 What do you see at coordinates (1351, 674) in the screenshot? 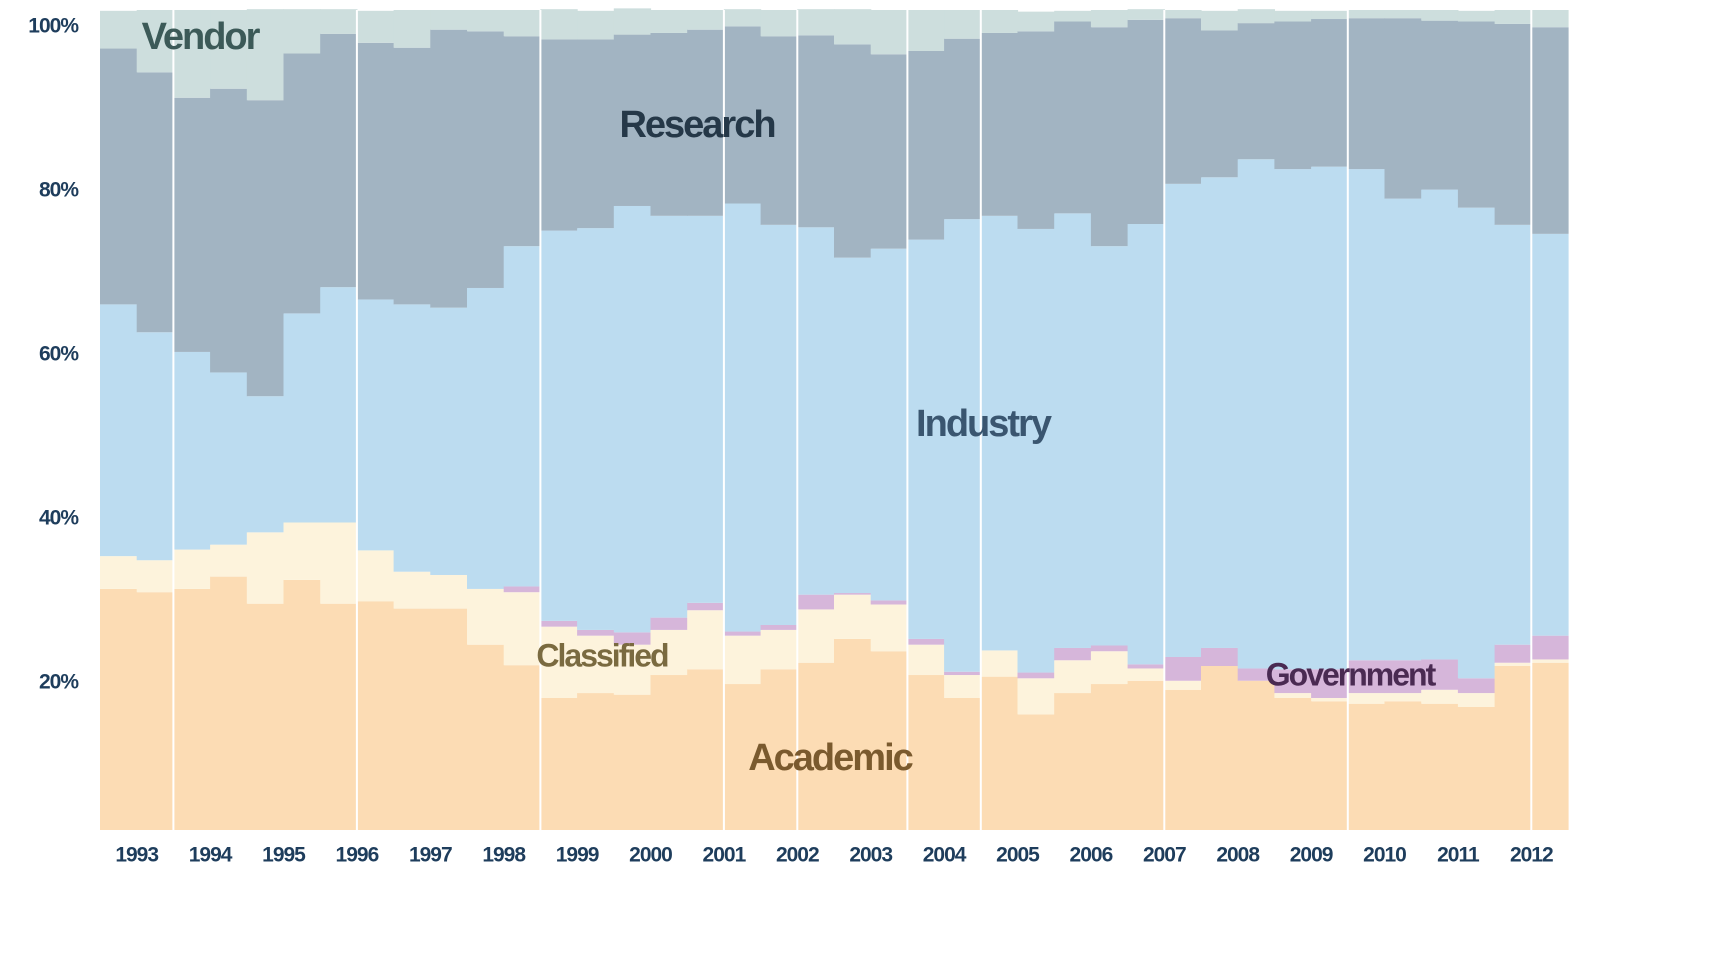
I see `series-label: Government` at bounding box center [1351, 674].